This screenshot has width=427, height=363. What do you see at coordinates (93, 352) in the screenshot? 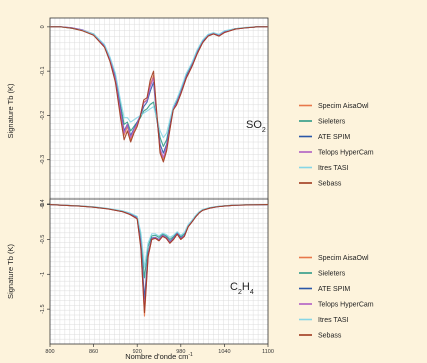
I see `x-tick-label: 860` at bounding box center [93, 352].